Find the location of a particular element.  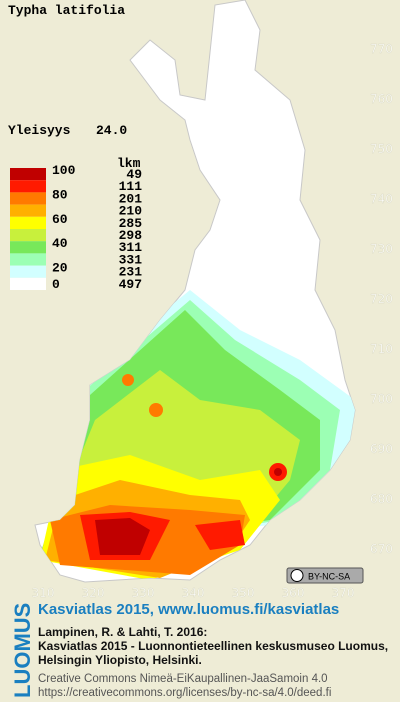

cc-icon is located at coordinates (297, 575).